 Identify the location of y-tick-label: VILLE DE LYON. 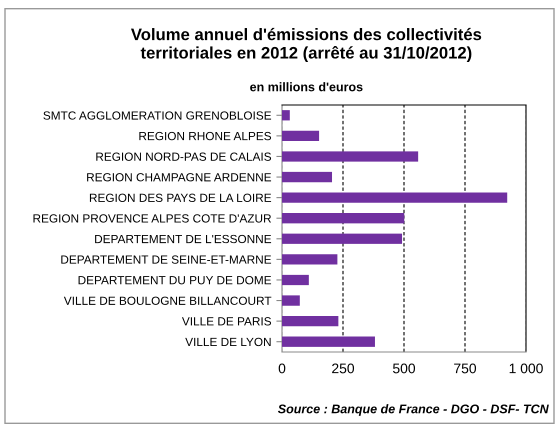
(228, 342).